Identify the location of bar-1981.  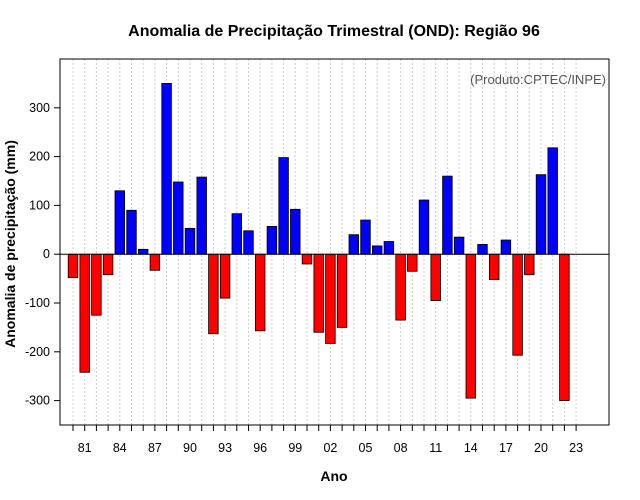
(84, 313).